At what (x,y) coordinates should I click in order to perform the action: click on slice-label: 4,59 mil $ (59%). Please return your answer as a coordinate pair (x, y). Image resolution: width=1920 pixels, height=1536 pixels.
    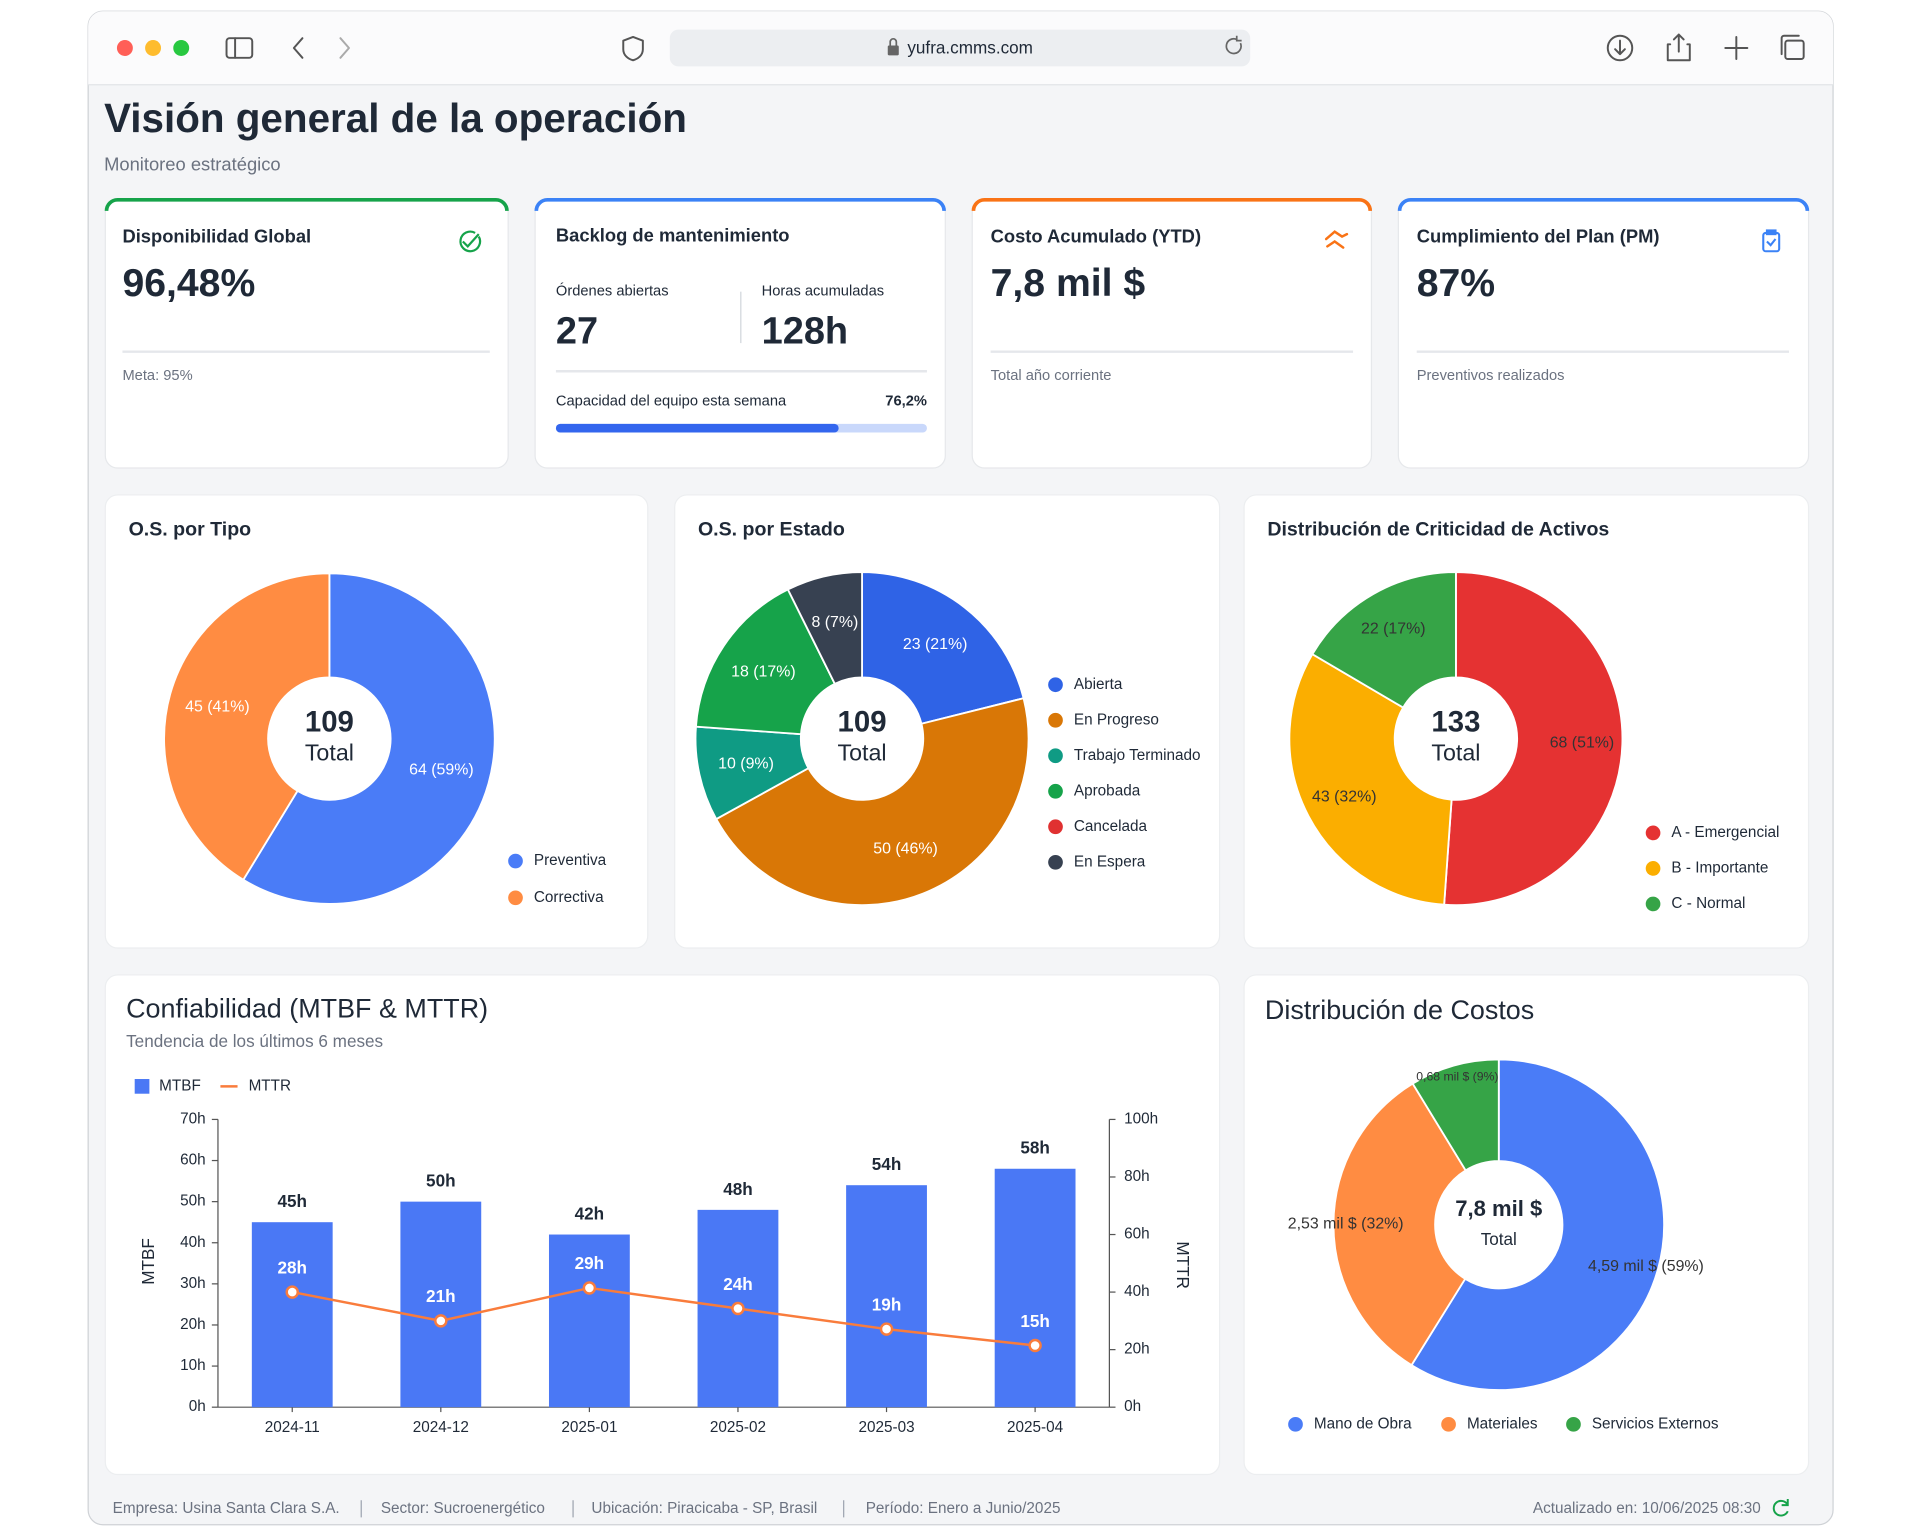
    Looking at the image, I should click on (1646, 1266).